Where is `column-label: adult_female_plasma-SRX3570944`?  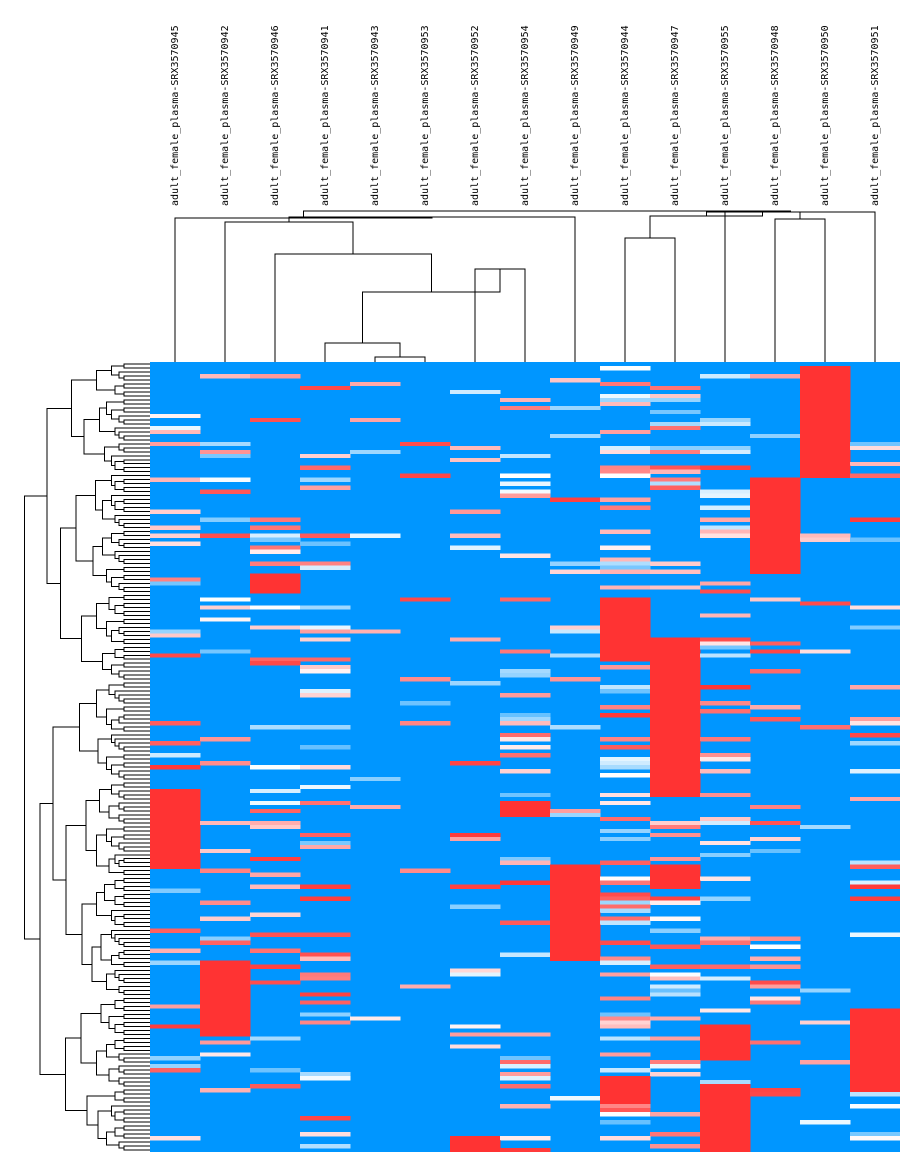 column-label: adult_female_plasma-SRX3570944 is located at coordinates (625, 115).